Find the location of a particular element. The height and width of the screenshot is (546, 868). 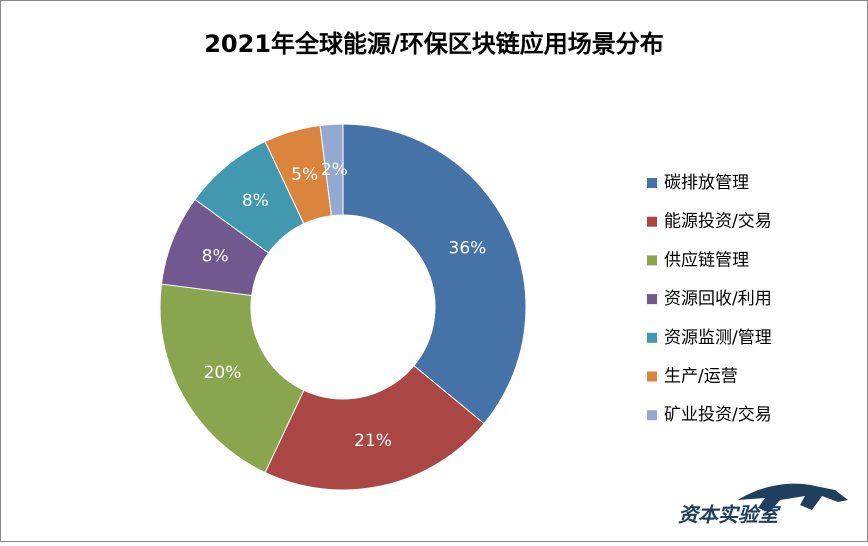

legend-label: 矿业投资/交易 is located at coordinates (718, 415).